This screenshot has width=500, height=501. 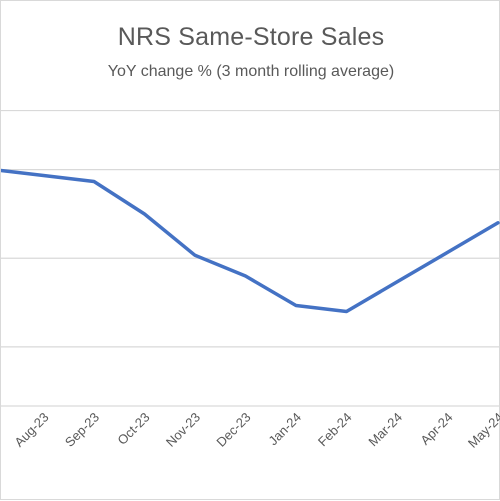 What do you see at coordinates (251, 71) in the screenshot?
I see `chart-subtitle: YoY change % (3 month rolling average)` at bounding box center [251, 71].